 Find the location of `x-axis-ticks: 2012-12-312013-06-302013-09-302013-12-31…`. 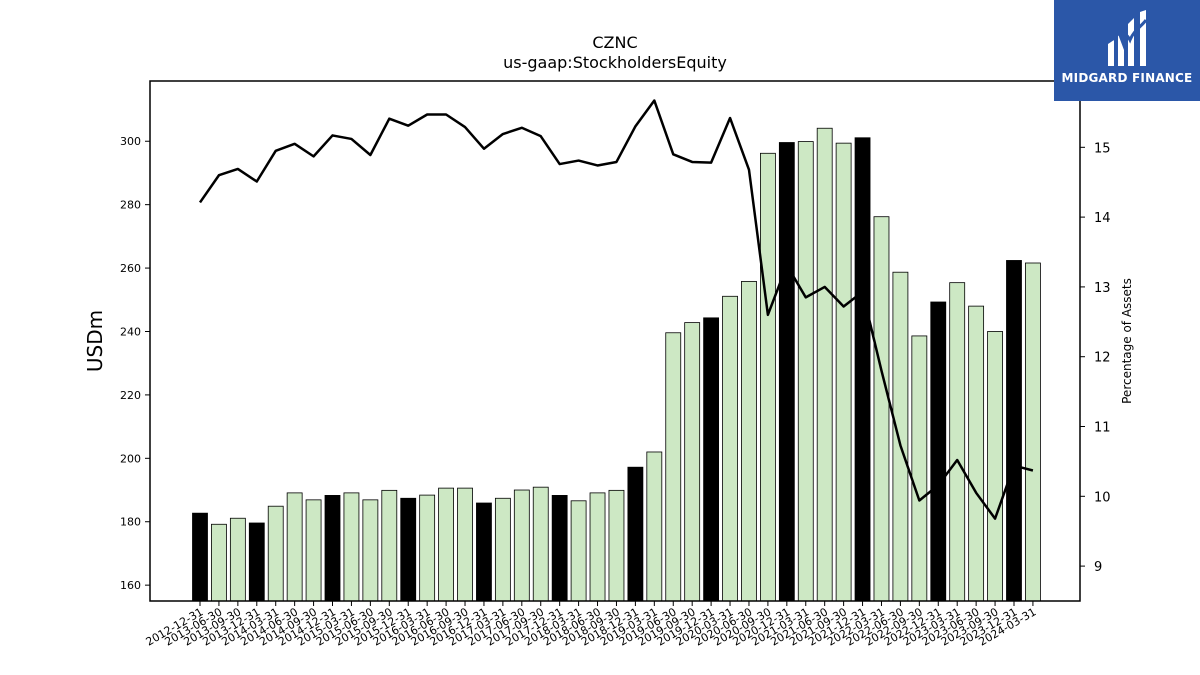

x-axis-ticks: 2012-12-312013-06-302013-09-302013-12-31… is located at coordinates (591, 625).